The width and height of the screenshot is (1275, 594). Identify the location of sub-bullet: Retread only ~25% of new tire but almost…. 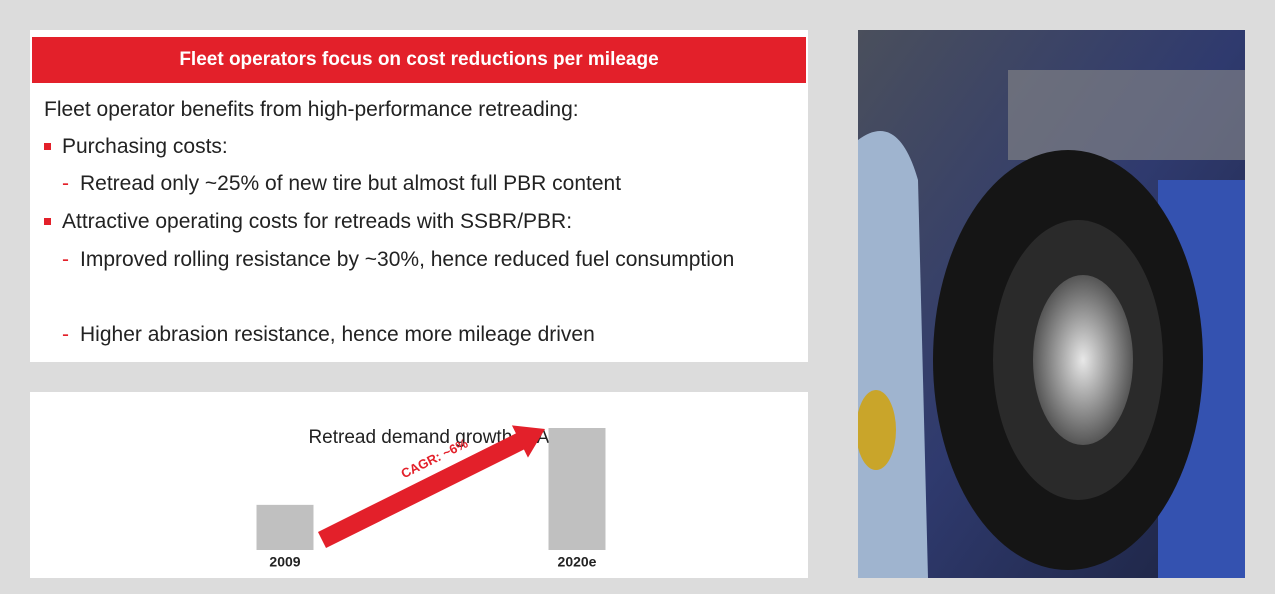
(341, 184).